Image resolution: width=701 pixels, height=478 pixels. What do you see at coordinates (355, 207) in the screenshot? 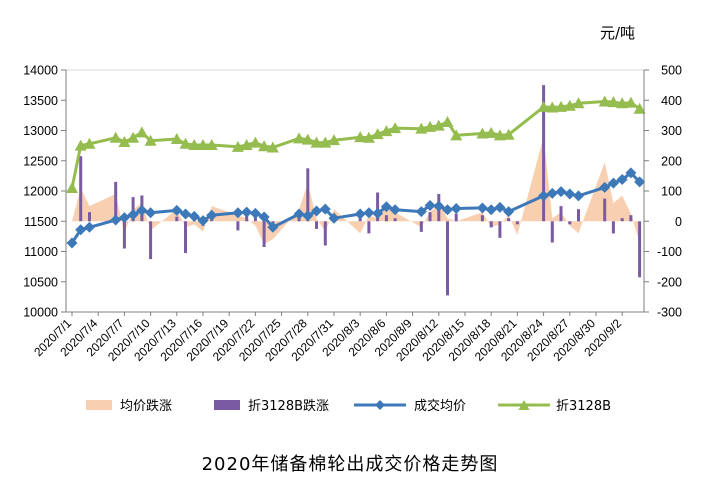
I see `avg-deal-price-line` at bounding box center [355, 207].